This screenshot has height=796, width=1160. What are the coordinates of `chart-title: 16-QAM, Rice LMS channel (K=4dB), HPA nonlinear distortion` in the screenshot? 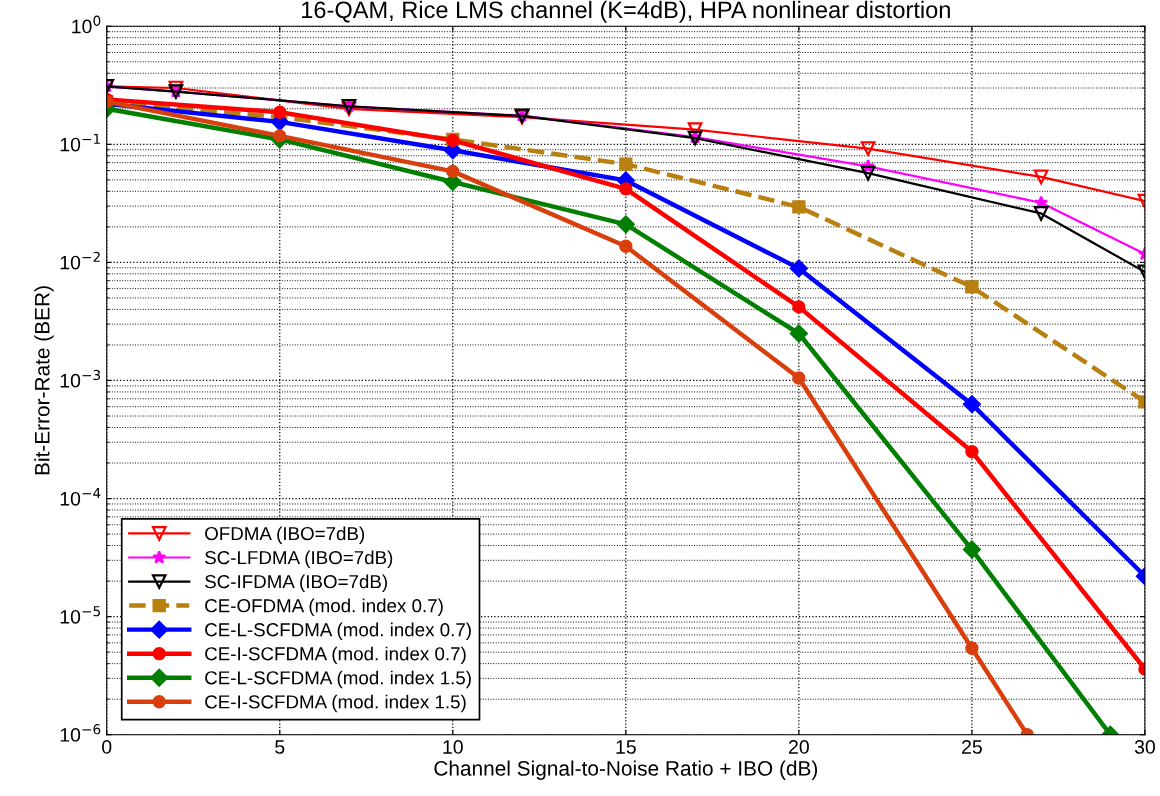 It's located at (626, 11).